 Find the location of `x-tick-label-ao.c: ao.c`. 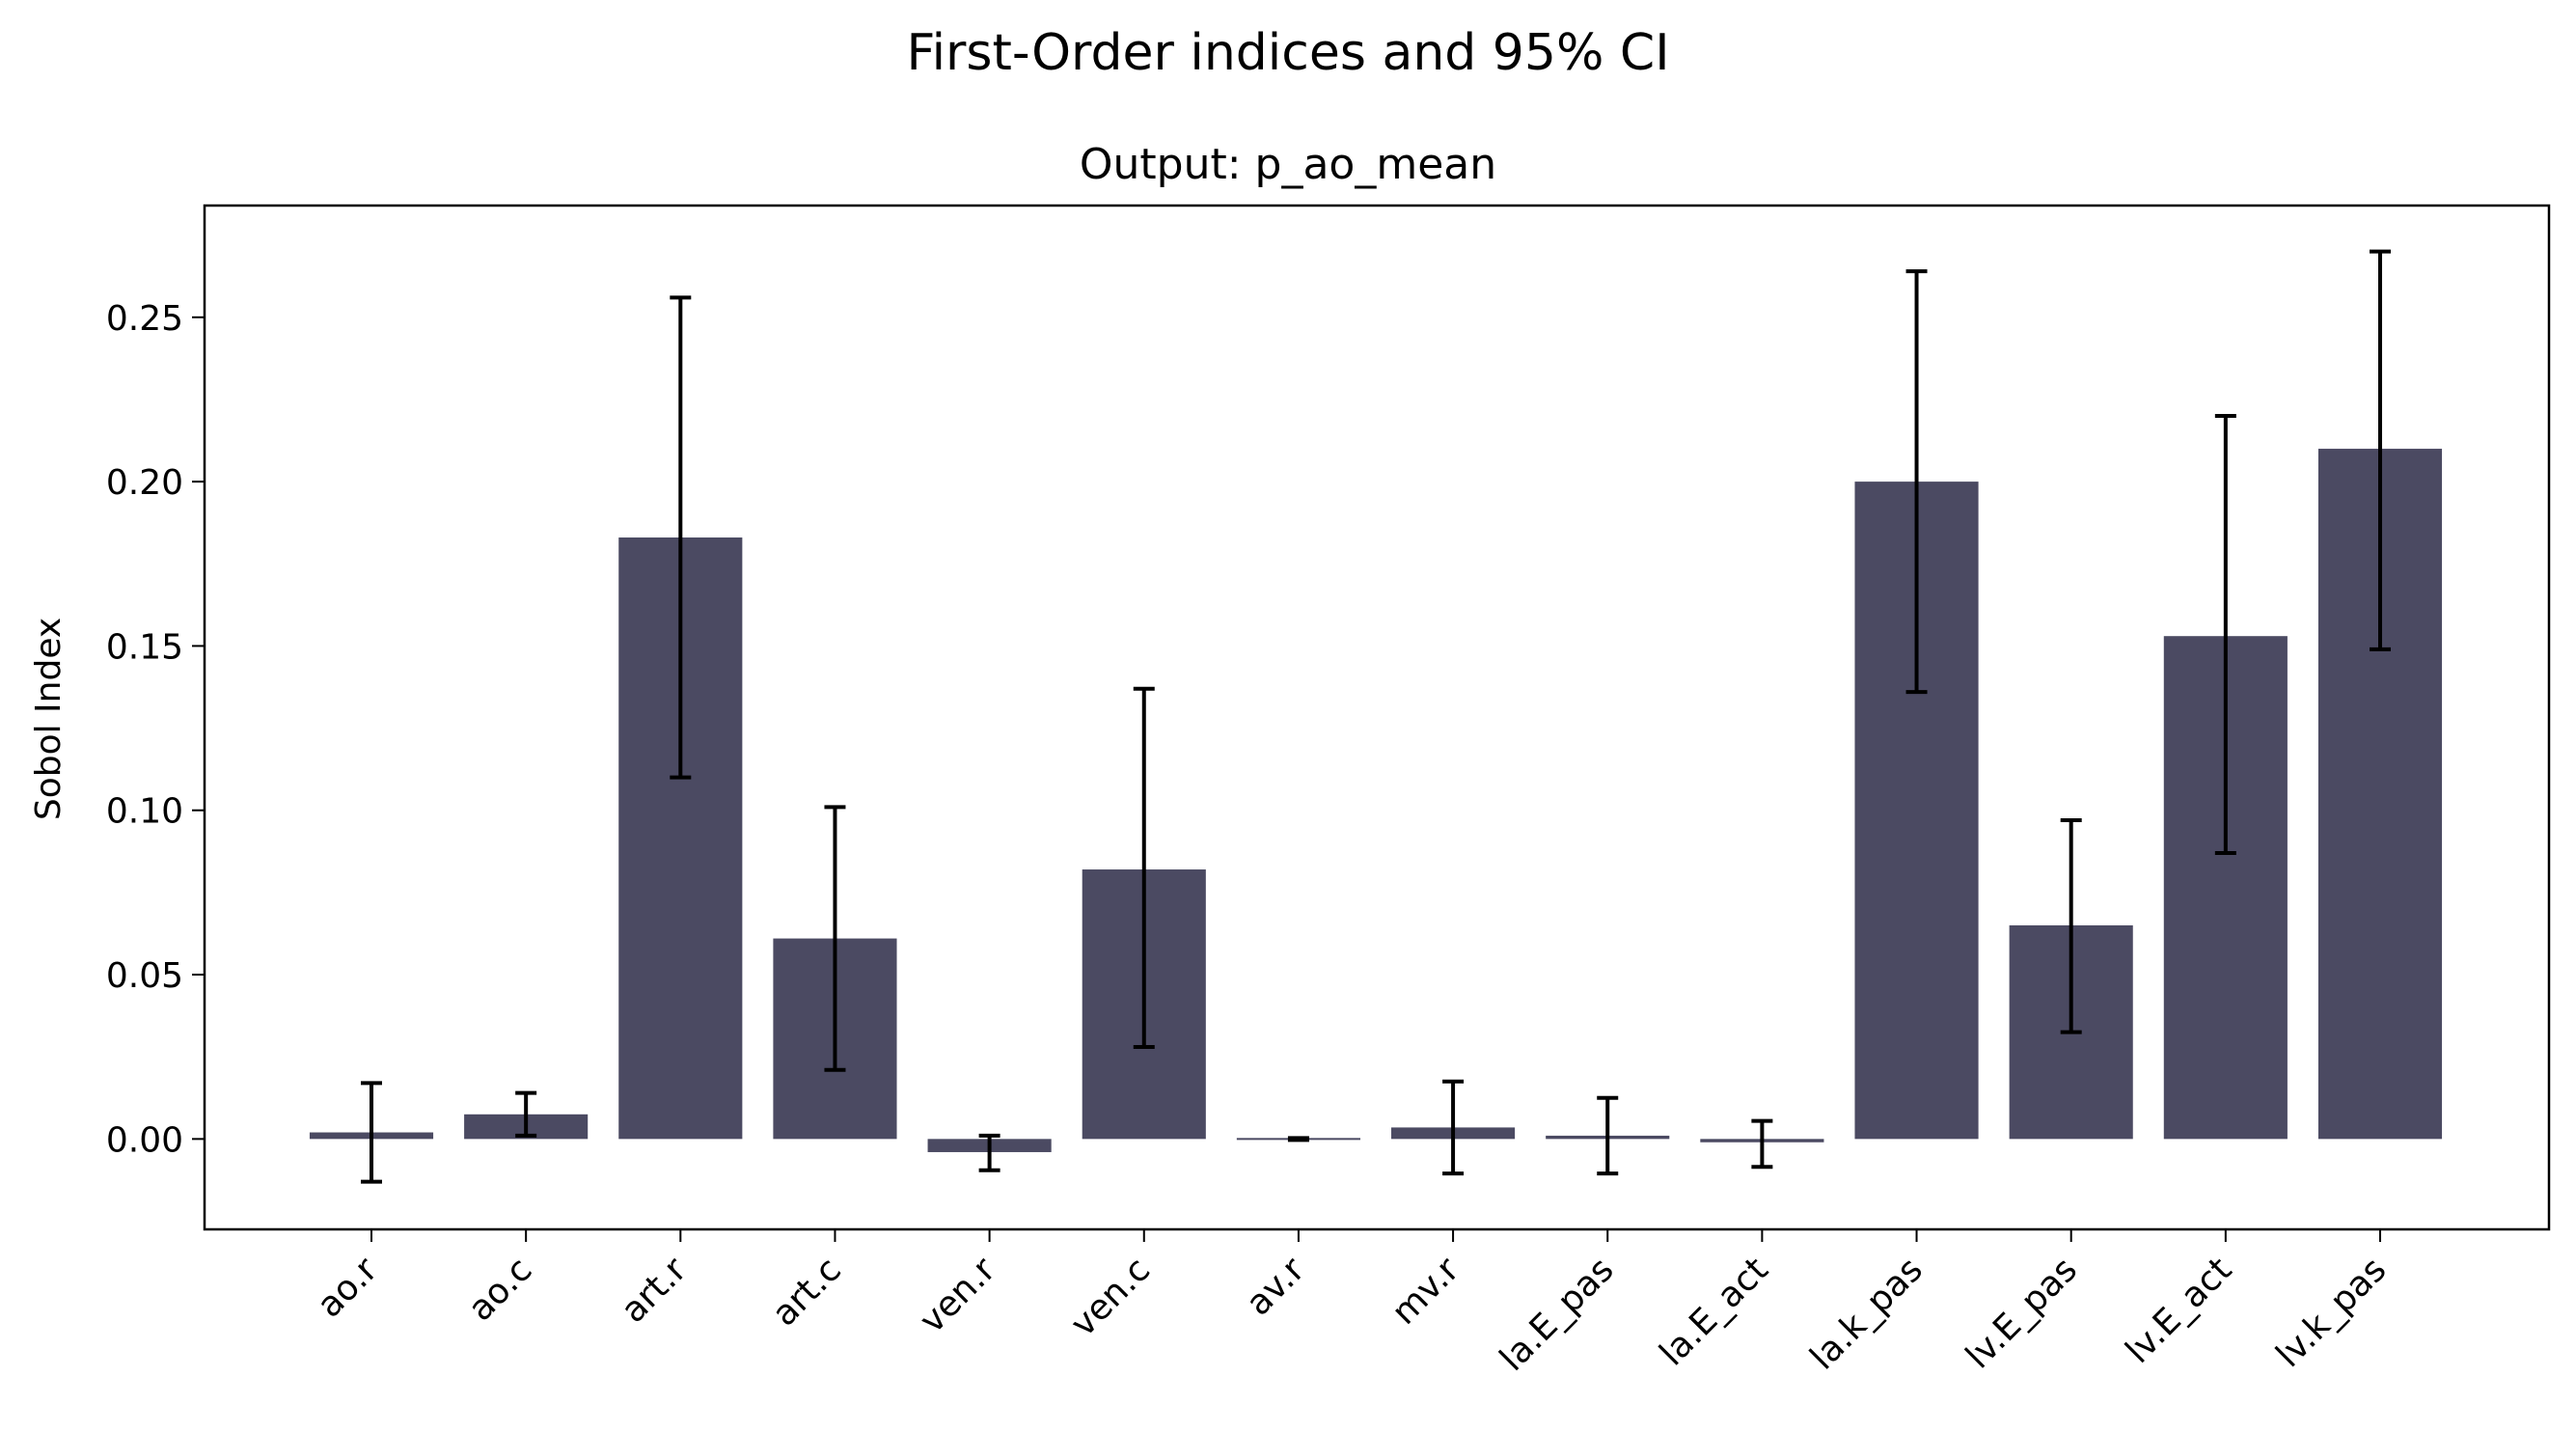

x-tick-label-ao.c: ao.c is located at coordinates (500, 1289).